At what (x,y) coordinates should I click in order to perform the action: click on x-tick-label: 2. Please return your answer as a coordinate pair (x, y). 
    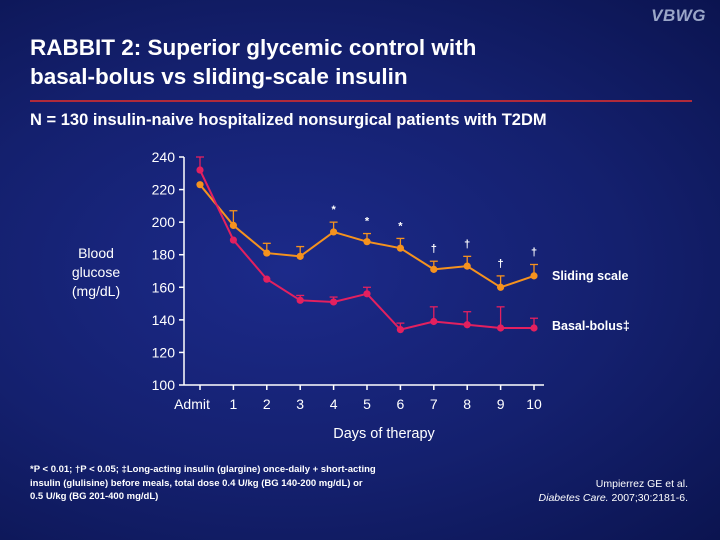
    Looking at the image, I should click on (267, 404).